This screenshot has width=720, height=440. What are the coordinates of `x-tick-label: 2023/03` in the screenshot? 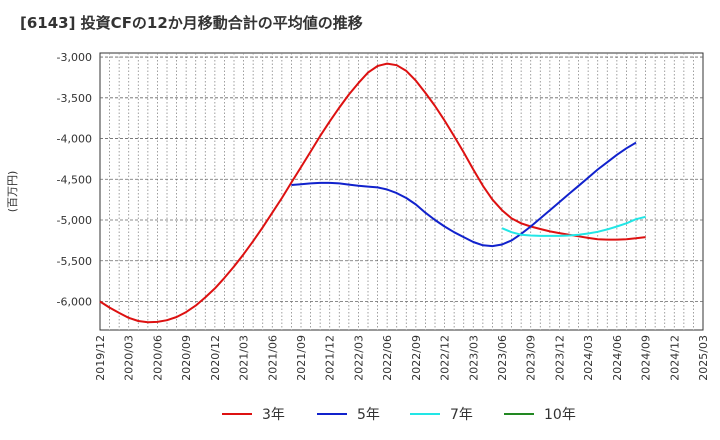 It's located at (473, 358).